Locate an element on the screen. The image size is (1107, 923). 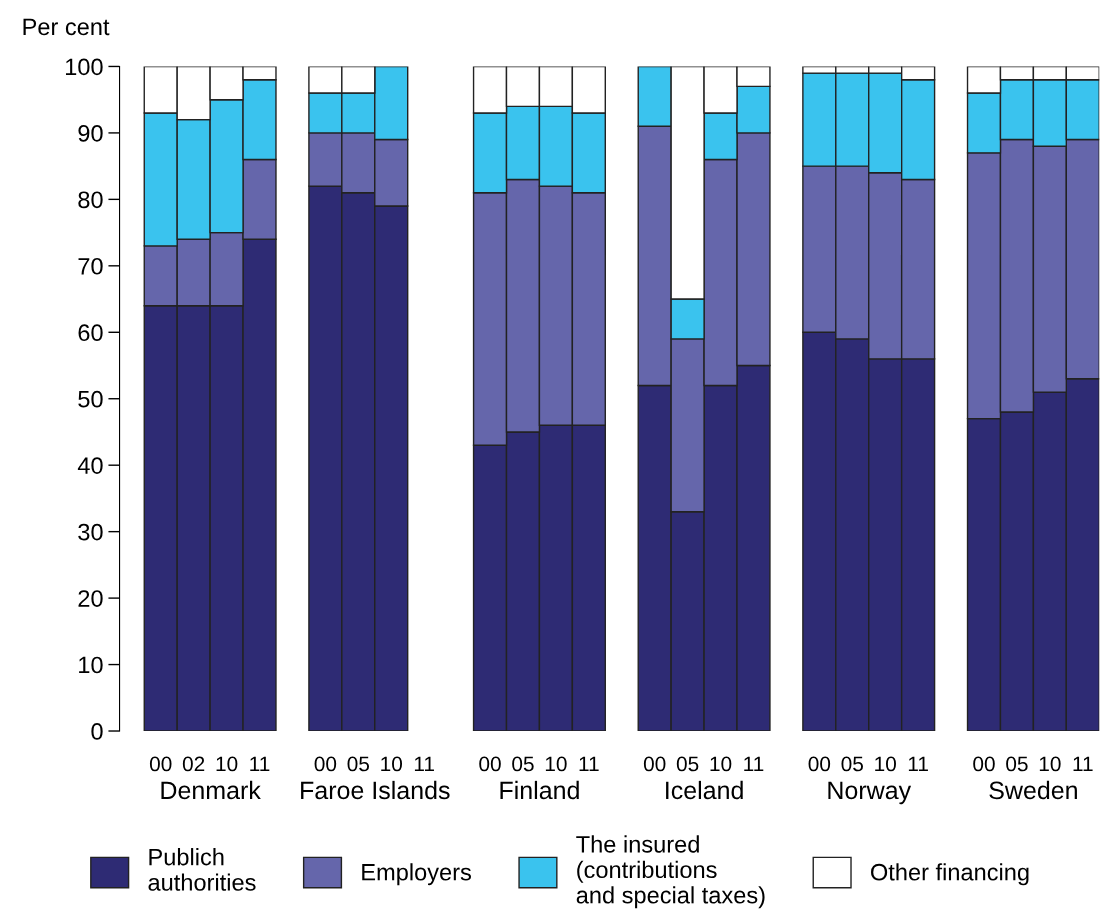
y-tick-label: 100 is located at coordinates (84, 67).